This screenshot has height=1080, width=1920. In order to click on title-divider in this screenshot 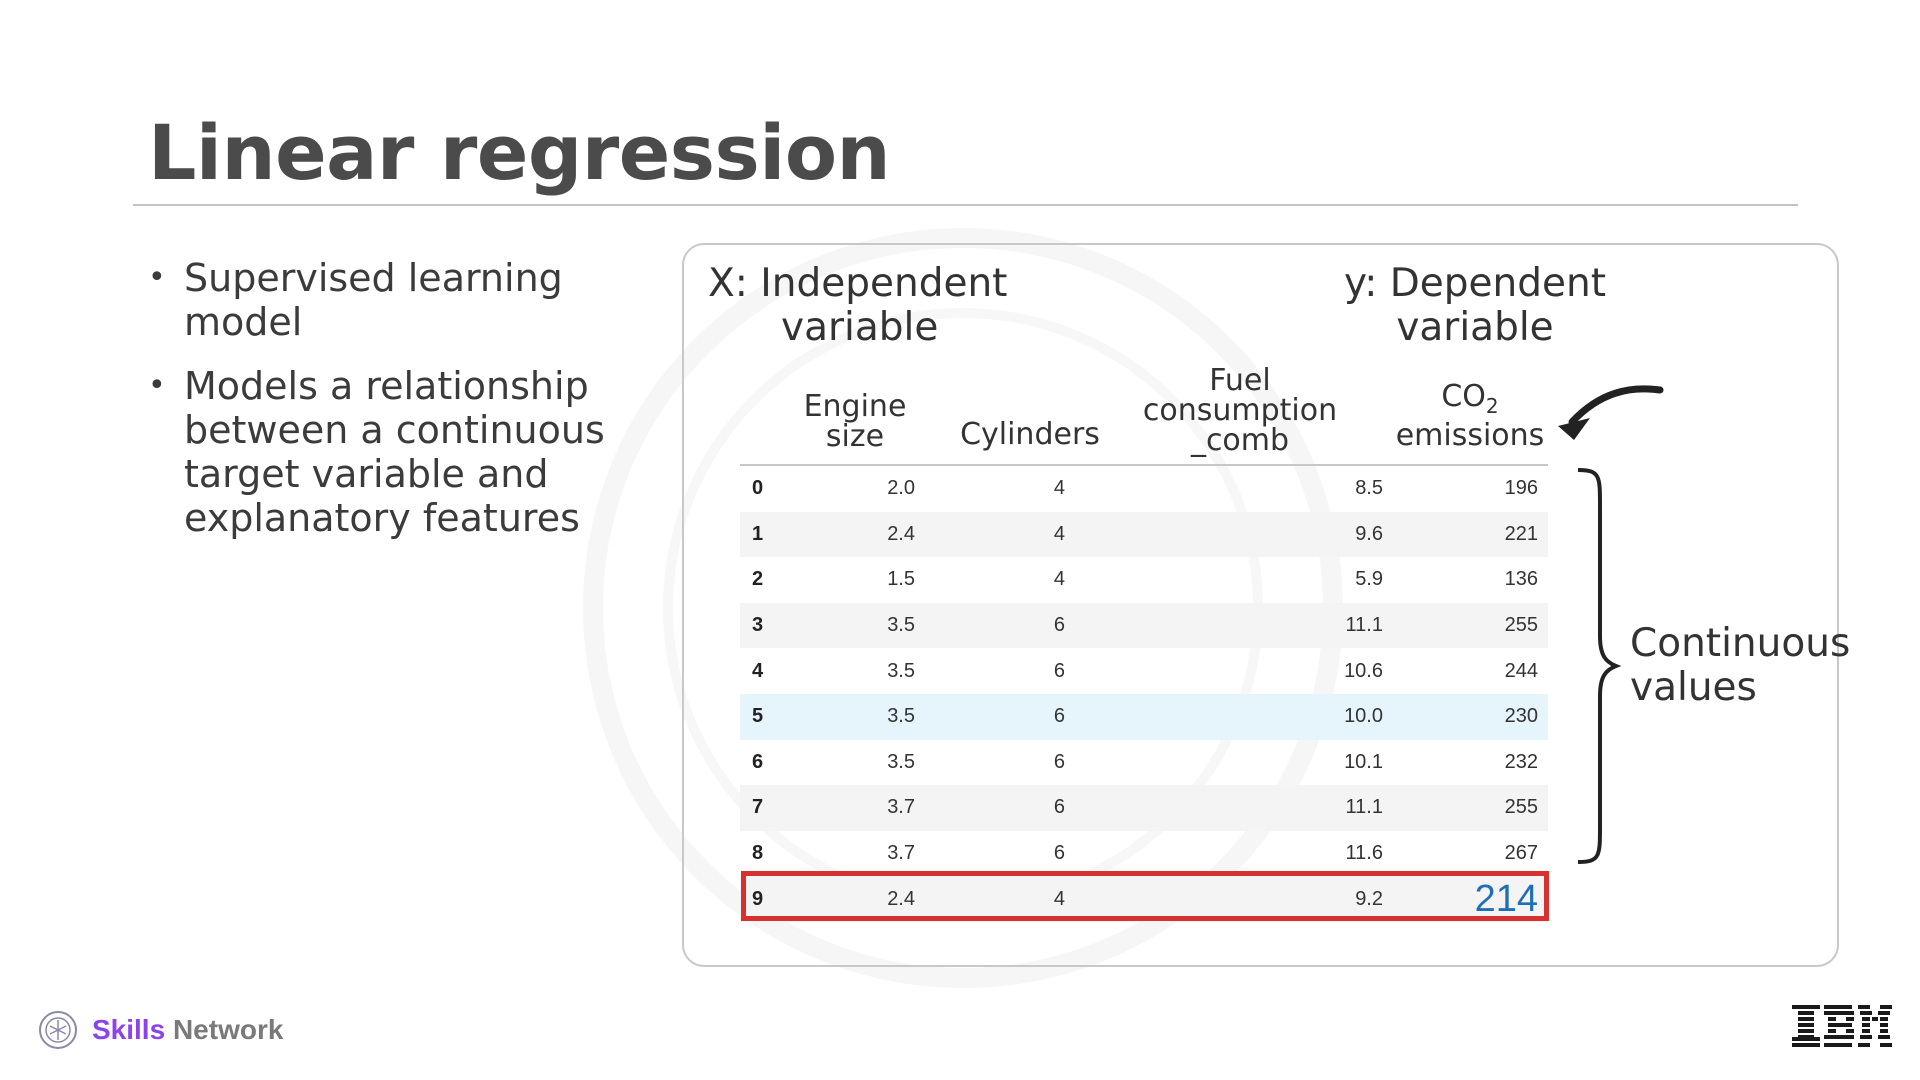, I will do `click(965, 205)`.